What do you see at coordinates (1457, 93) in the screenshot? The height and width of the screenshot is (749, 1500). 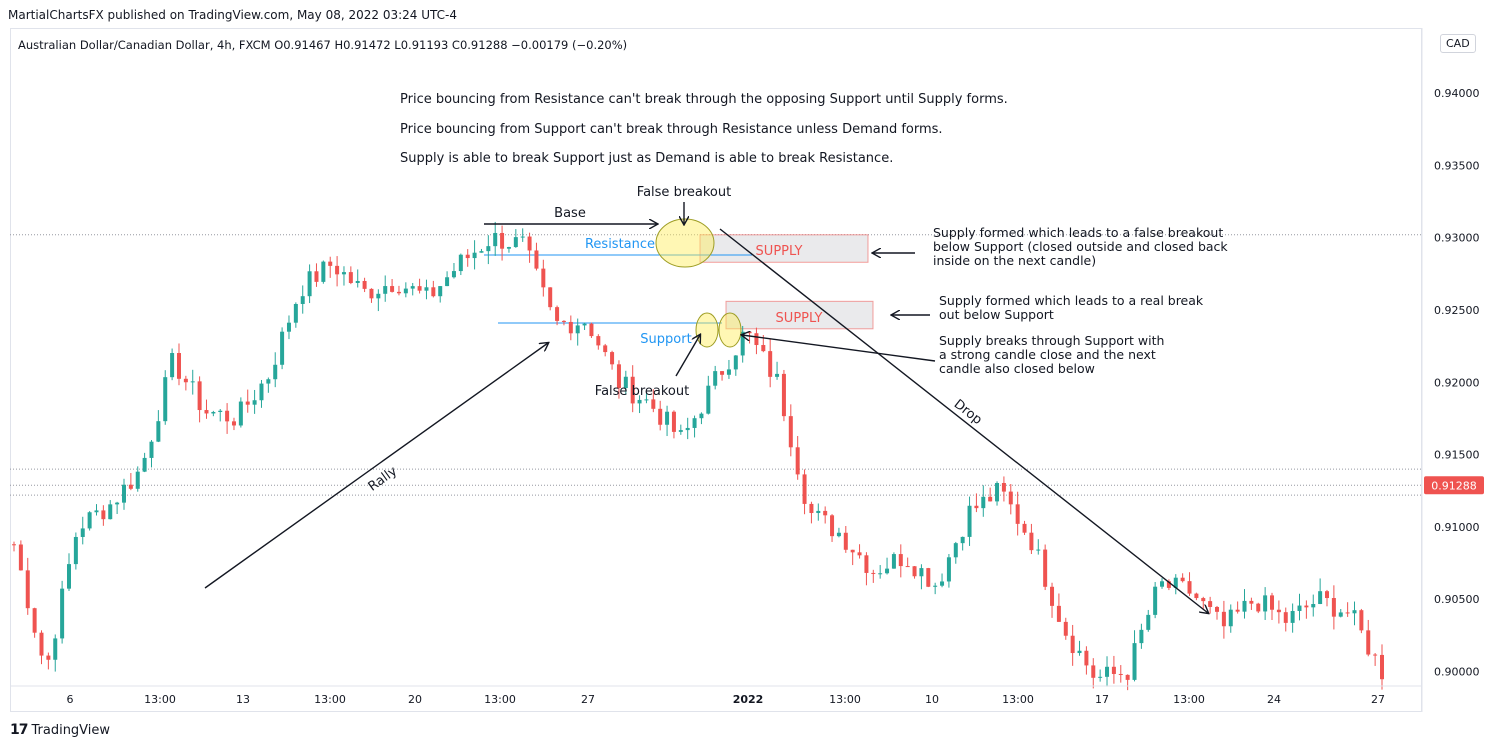 I see `y-tick-label: 0.94000` at bounding box center [1457, 93].